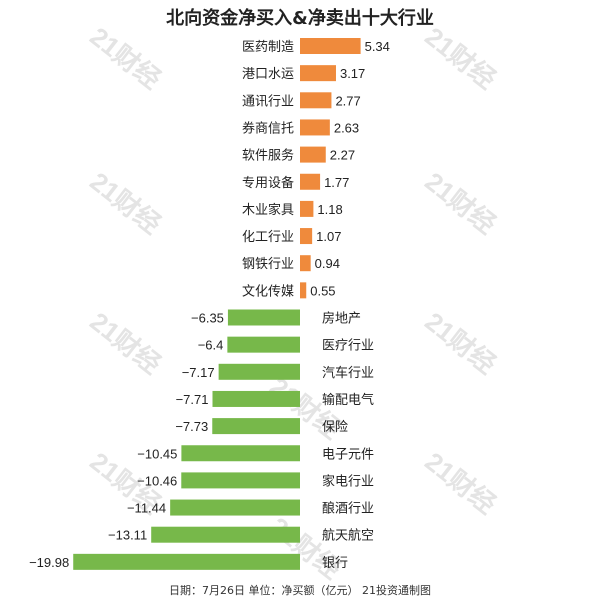 Image resolution: width=600 pixels, height=600 pixels. Describe the element at coordinates (207, 318) in the screenshot. I see `value-label: −6.35` at that location.